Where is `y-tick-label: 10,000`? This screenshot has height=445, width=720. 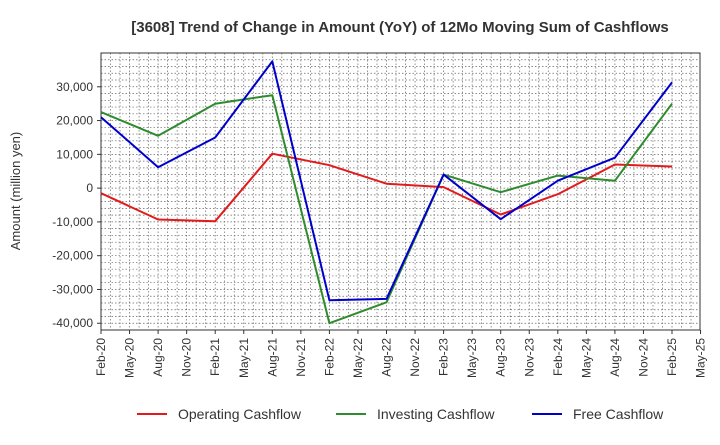 y-tick-label: 10,000 is located at coordinates (74, 154).